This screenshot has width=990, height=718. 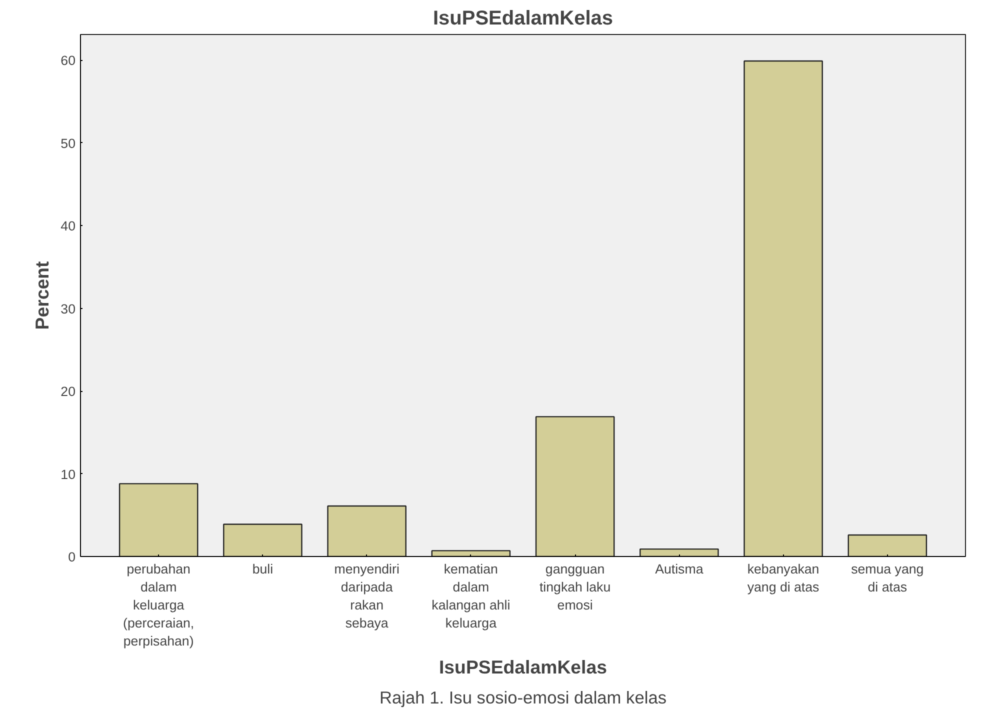 I want to click on x-axis-title: IsuPSEdalamKelas, so click(x=523, y=667).